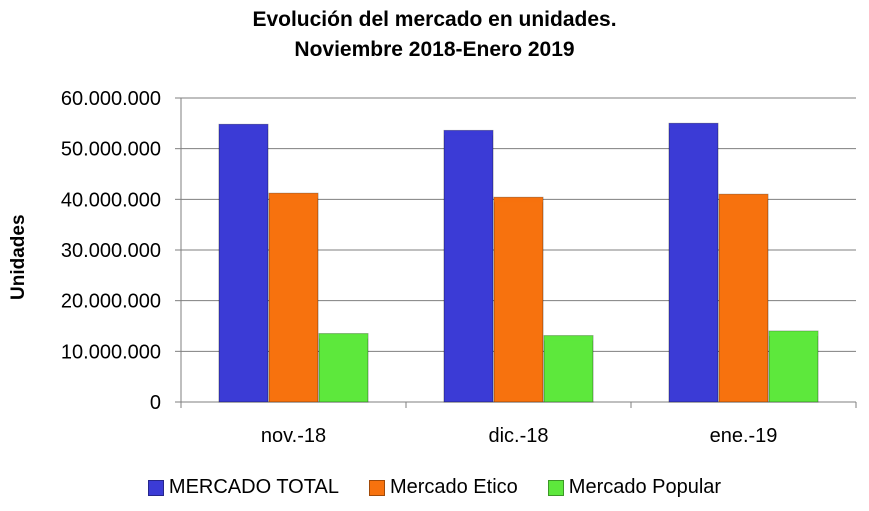 Image resolution: width=869 pixels, height=511 pixels. Describe the element at coordinates (155, 403) in the screenshot. I see `y-tick-label: 0` at that location.